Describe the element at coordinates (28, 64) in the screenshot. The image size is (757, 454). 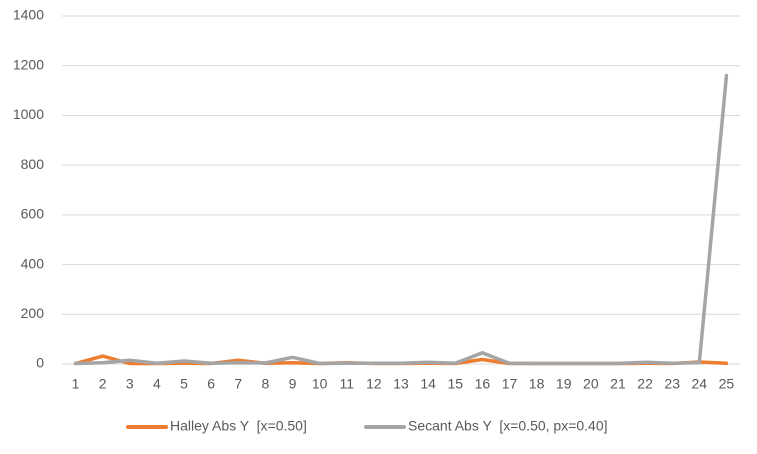
I see `y-tick-label: 1200` at that location.